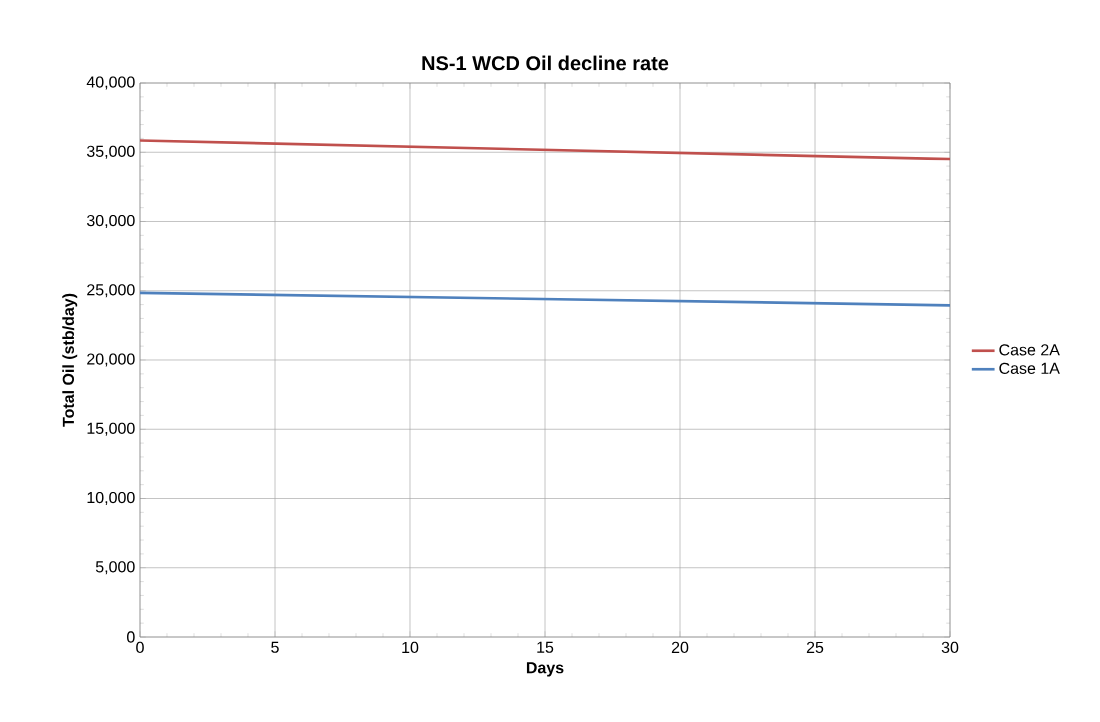 The width and height of the screenshot is (1100, 722). I want to click on y-tick-label: 0, so click(131, 637).